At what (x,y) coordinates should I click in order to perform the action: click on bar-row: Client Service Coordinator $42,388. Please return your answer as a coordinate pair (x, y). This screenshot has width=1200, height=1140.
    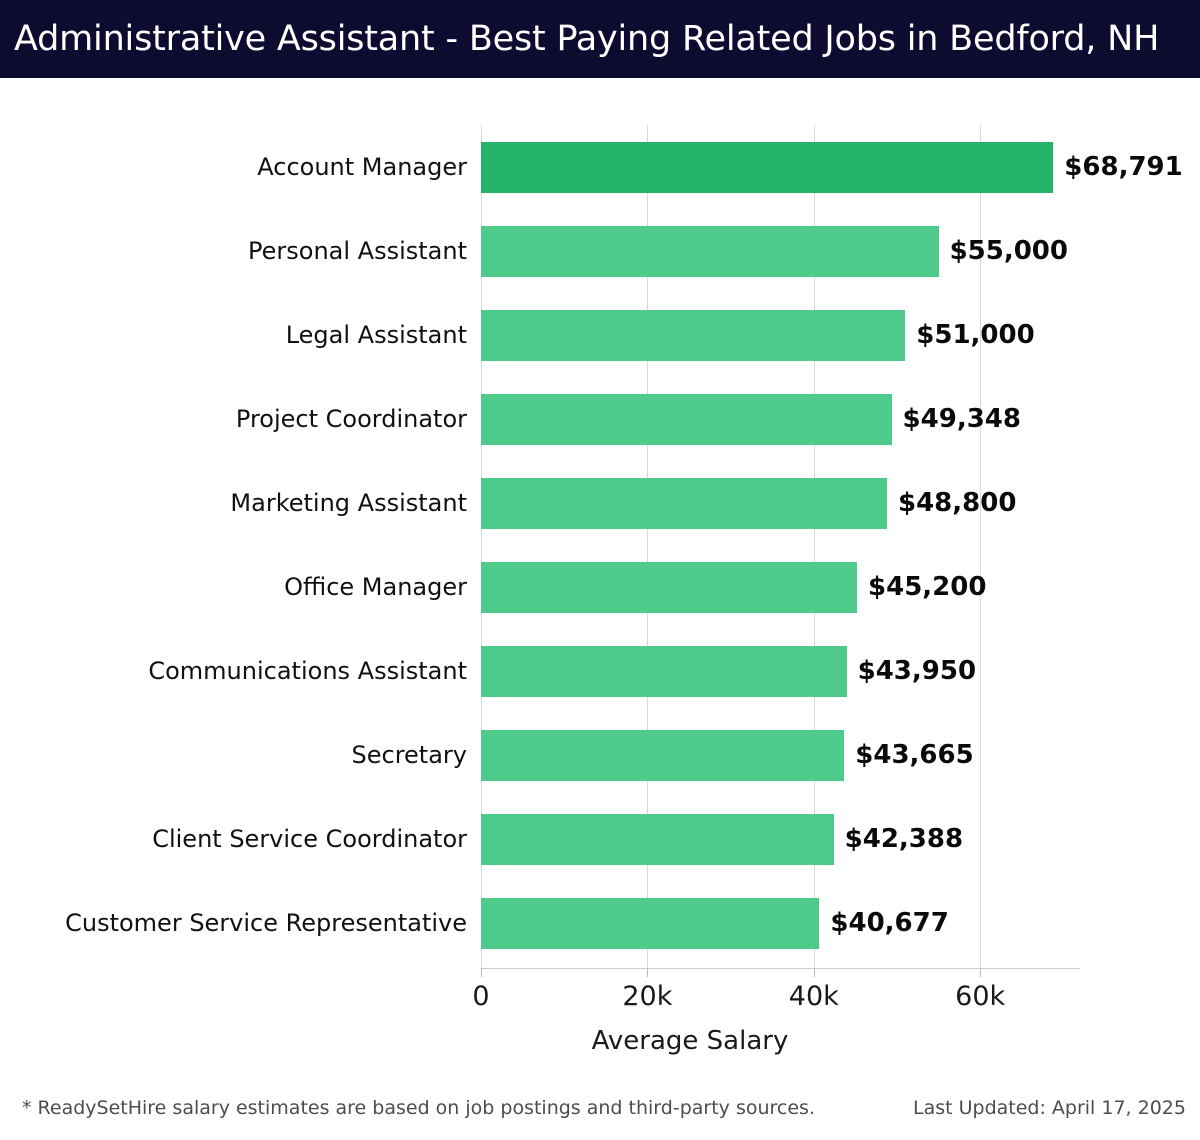
    Looking at the image, I should click on (600, 839).